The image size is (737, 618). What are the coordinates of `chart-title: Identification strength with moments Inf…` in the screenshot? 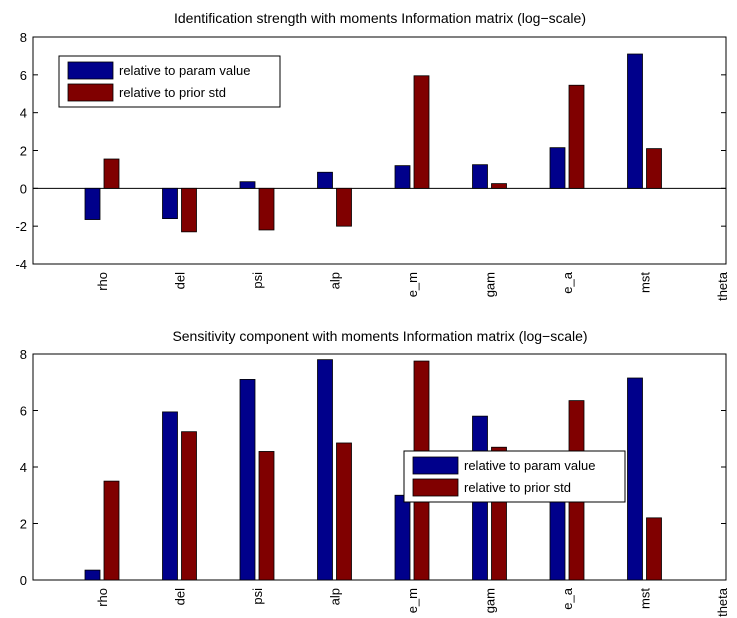 It's located at (380, 18).